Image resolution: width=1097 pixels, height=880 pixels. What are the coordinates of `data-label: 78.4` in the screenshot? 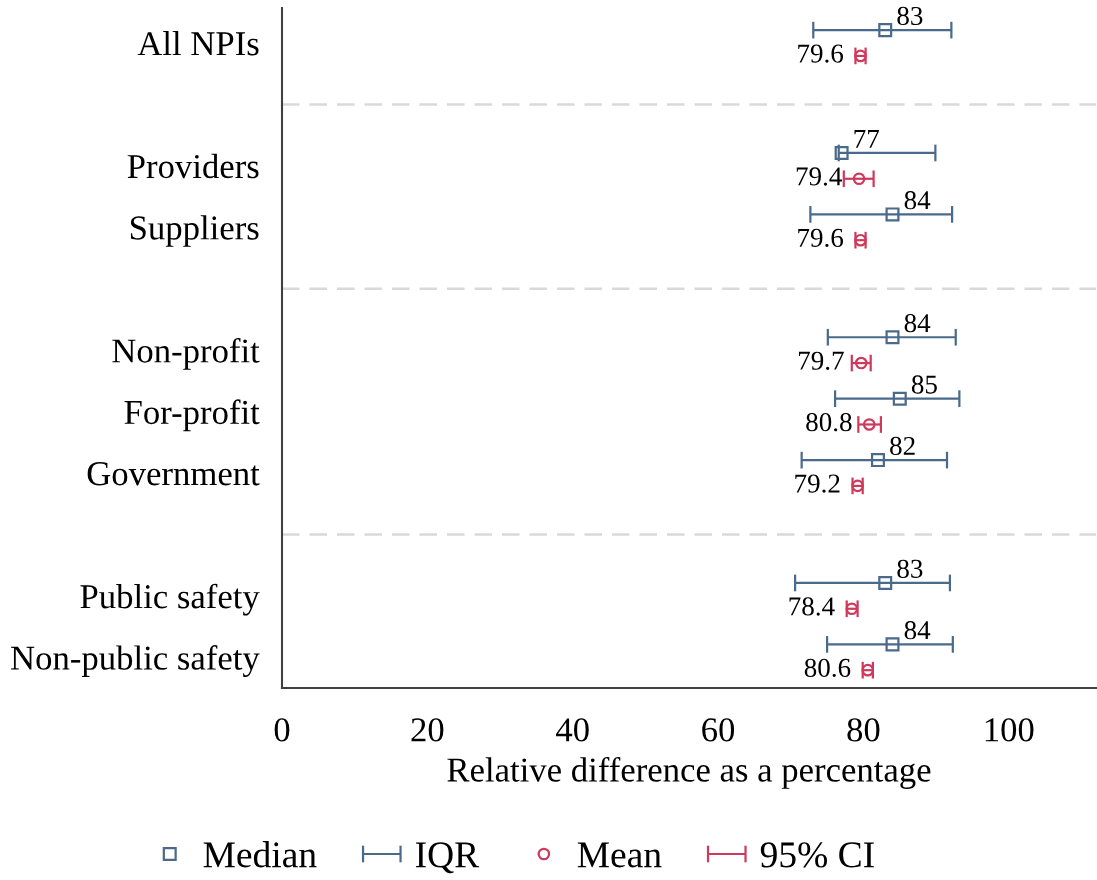 It's located at (812, 606).